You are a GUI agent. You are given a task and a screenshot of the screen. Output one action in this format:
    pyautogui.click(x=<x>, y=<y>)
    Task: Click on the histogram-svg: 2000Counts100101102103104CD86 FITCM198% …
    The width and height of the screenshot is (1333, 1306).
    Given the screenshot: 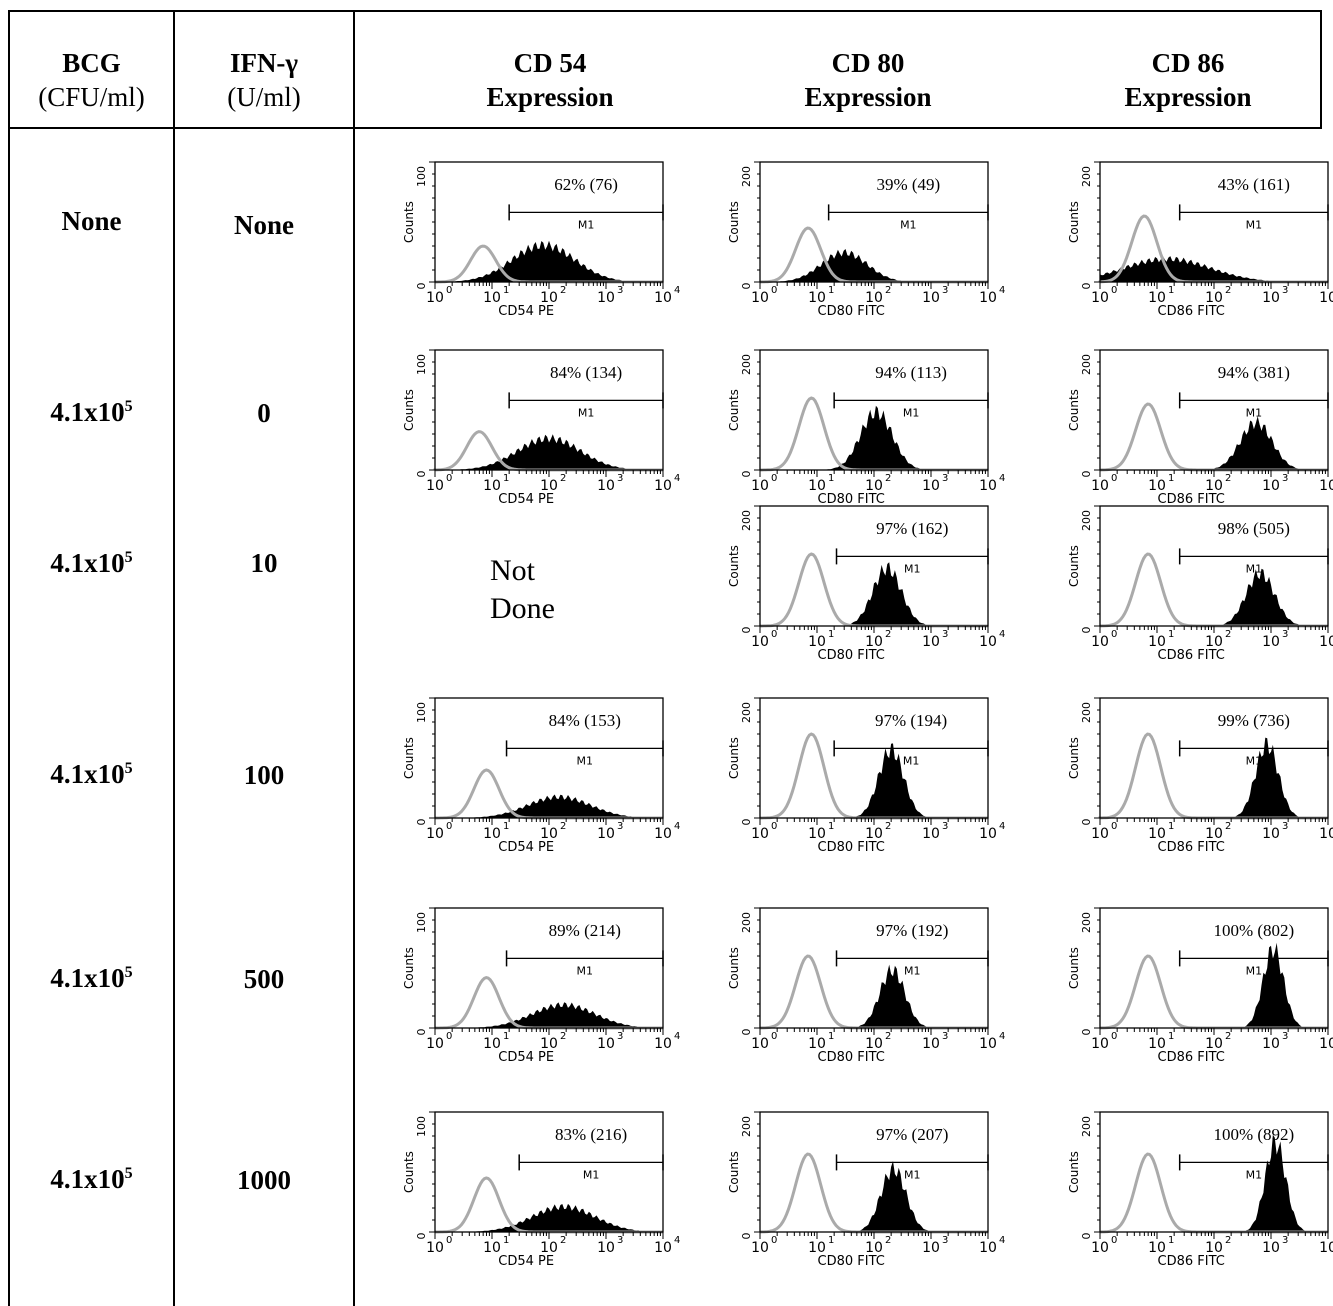 What is the action you would take?
    pyautogui.click(x=1200, y=584)
    